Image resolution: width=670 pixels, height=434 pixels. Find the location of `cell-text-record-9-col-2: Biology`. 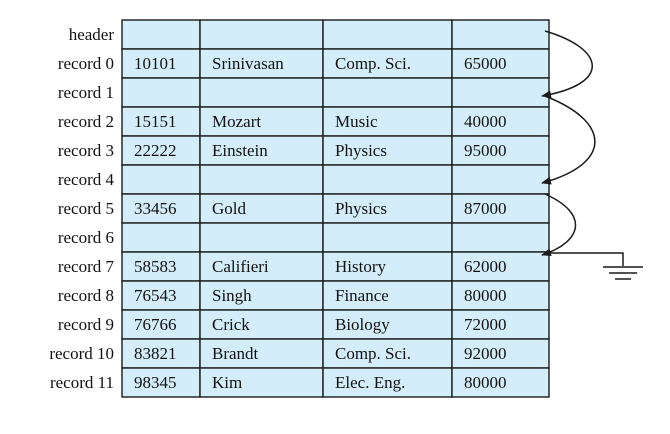

cell-text-record-9-col-2: Biology is located at coordinates (362, 324).